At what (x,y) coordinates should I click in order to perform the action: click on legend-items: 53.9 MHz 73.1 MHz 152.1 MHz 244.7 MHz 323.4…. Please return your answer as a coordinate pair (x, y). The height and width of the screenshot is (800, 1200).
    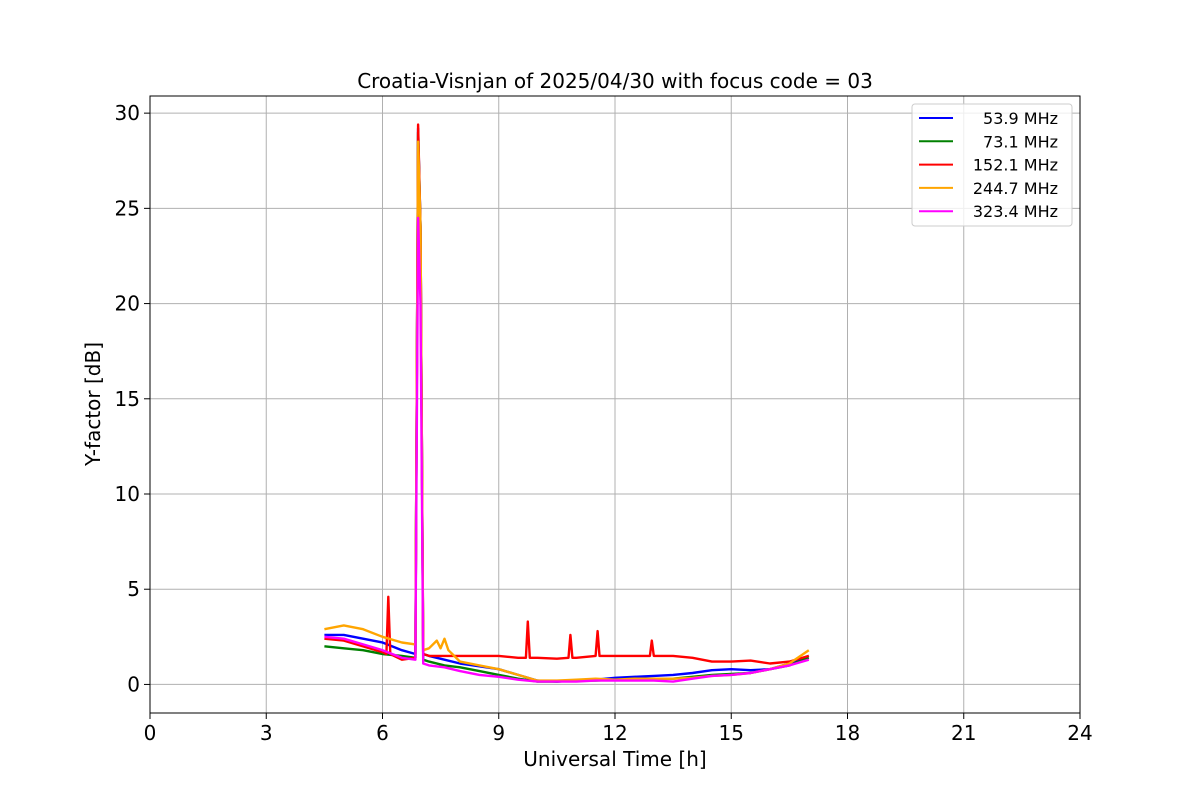
    Looking at the image, I should click on (988, 165).